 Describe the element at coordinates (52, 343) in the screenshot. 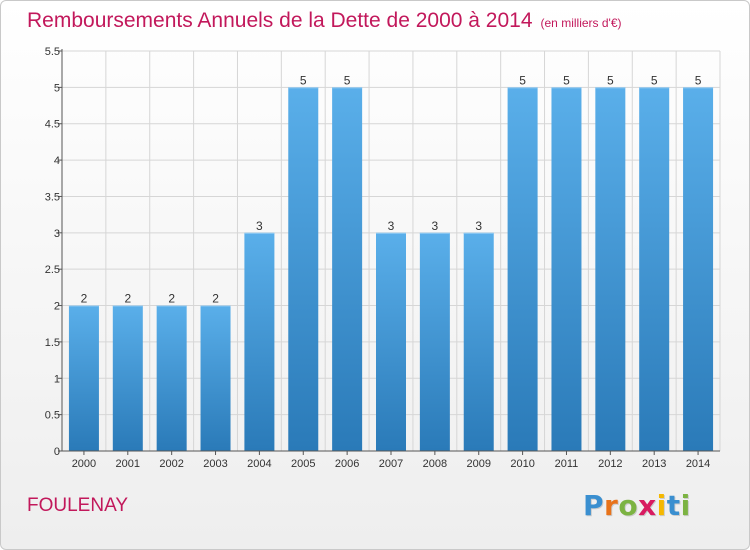

I see `y-tick-label: 1.5` at that location.